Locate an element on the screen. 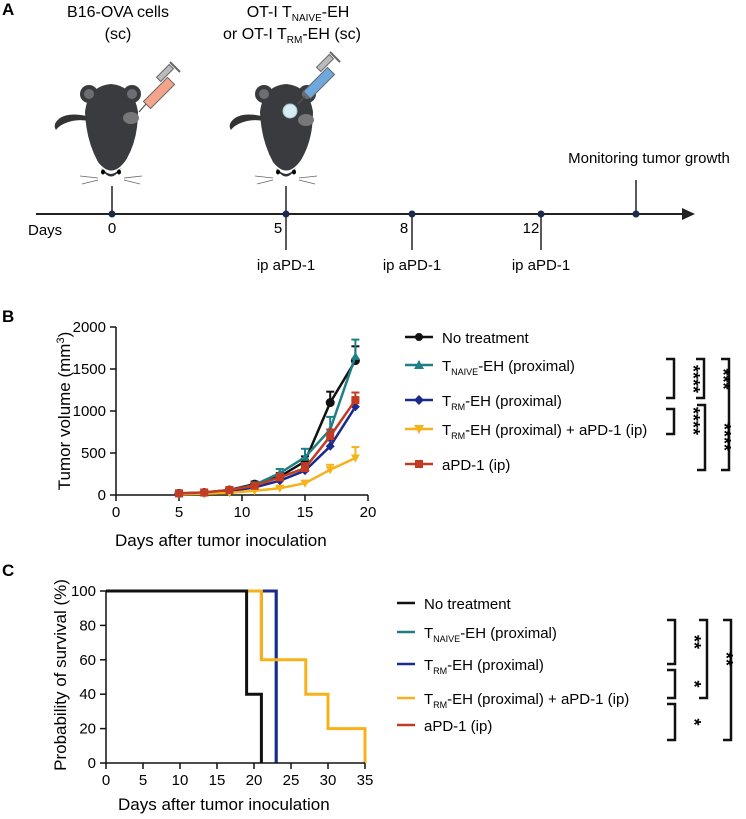  legend-c-rm-apd1: TRM-EH (proximal) + aPD-1 (ip) is located at coordinates (513, 700).